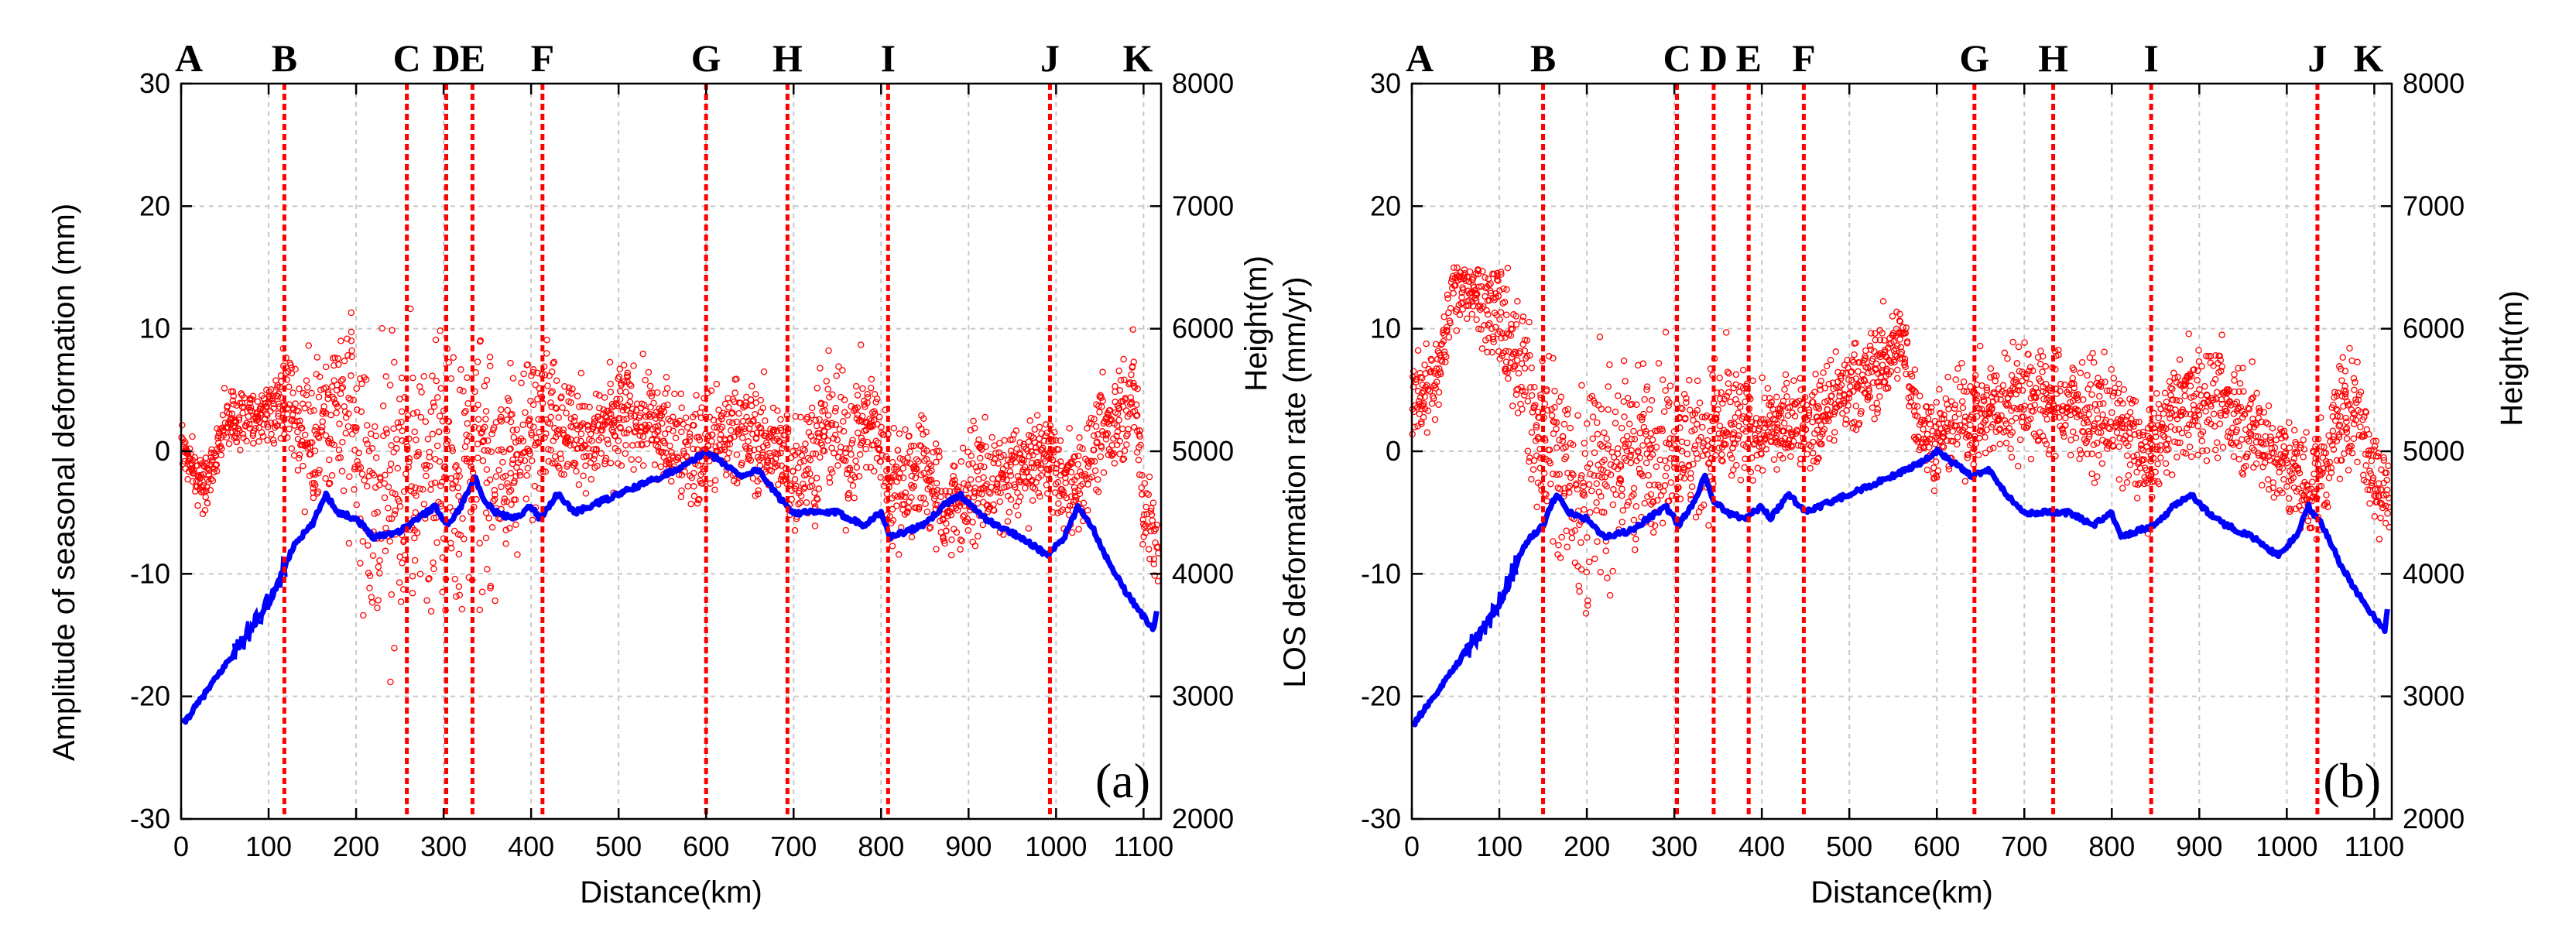 This screenshot has height=925, width=2576. What do you see at coordinates (150, 573) in the screenshot?
I see `y-tick-label: -10` at bounding box center [150, 573].